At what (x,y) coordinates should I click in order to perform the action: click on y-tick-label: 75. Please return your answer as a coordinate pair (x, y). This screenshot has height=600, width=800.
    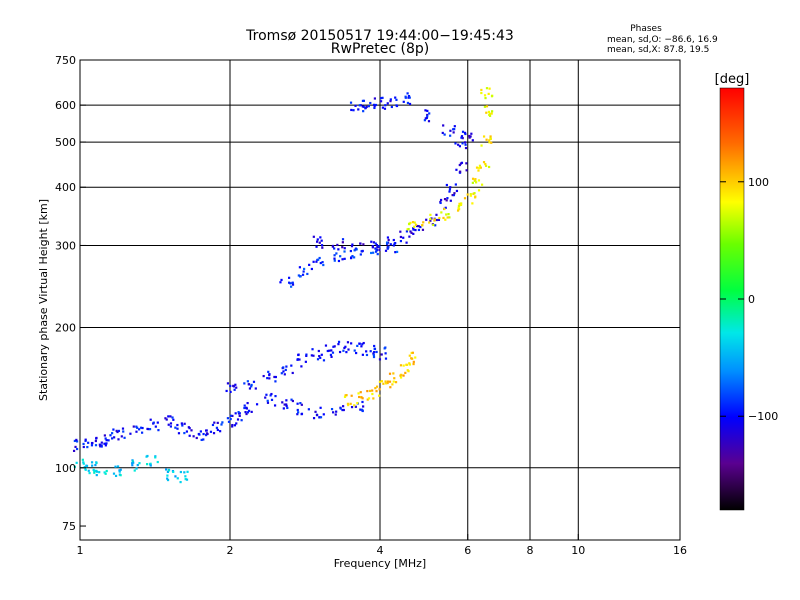
    Looking at the image, I should click on (69, 526).